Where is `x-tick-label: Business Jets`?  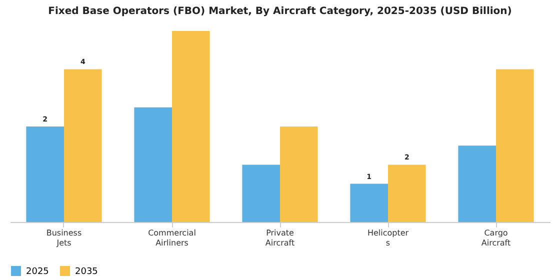
x-tick-label: Business Jets is located at coordinates (64, 238).